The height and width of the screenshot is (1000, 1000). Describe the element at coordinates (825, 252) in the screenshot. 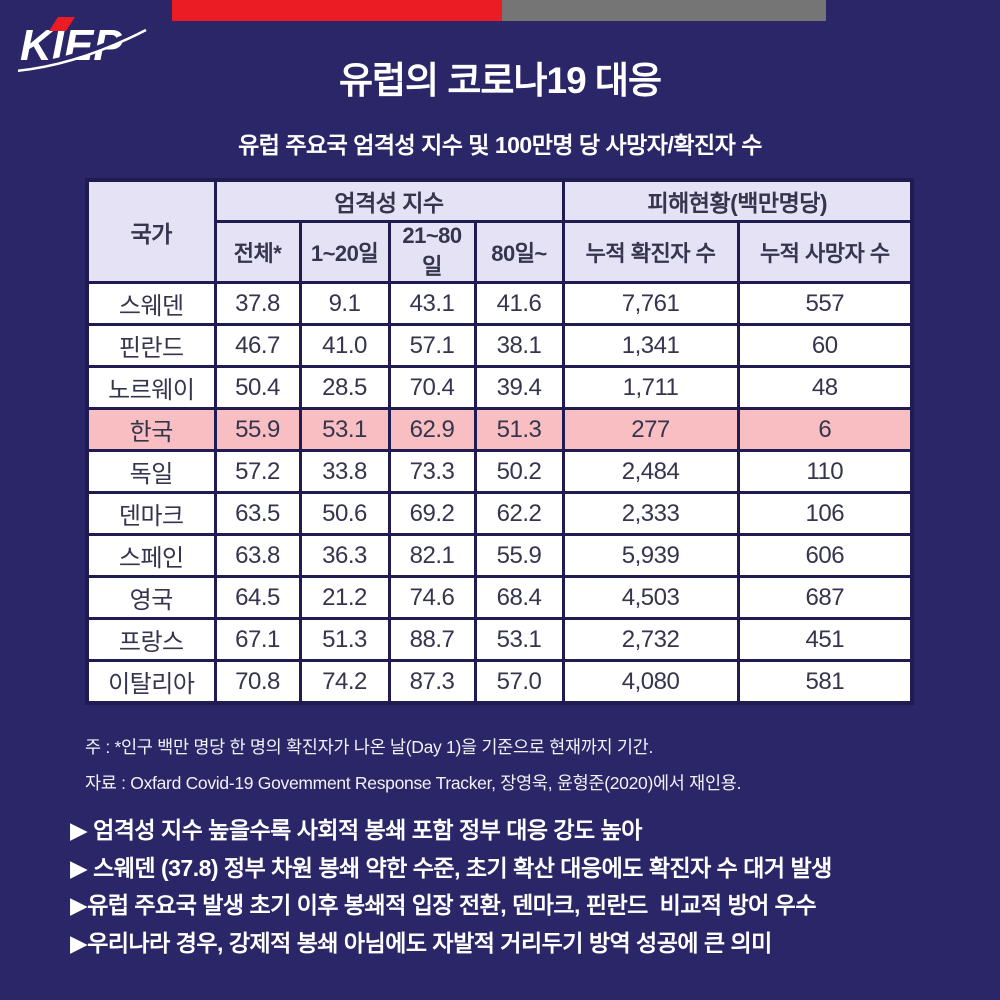

I see `col-header-cumulative-deaths: 누적 사망자 수` at that location.